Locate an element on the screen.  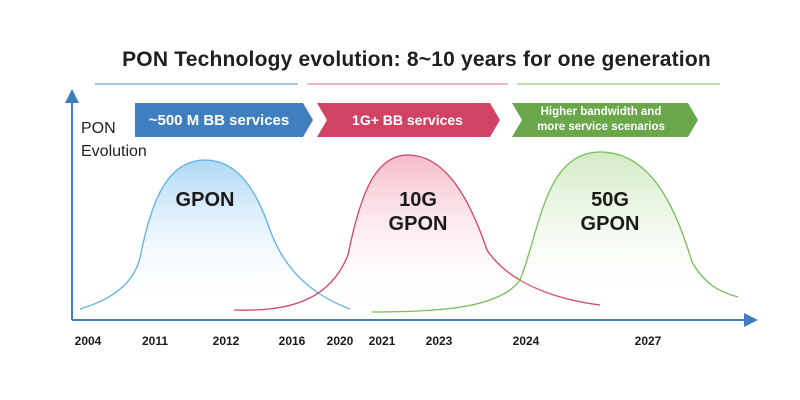
banner-arrow-green is located at coordinates (605, 120).